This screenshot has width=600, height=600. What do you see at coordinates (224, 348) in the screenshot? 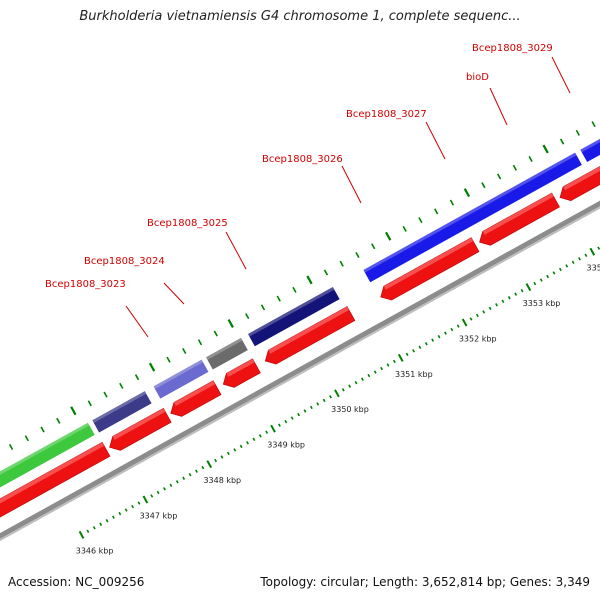
I see `gene-grey-sheen` at bounding box center [224, 348].